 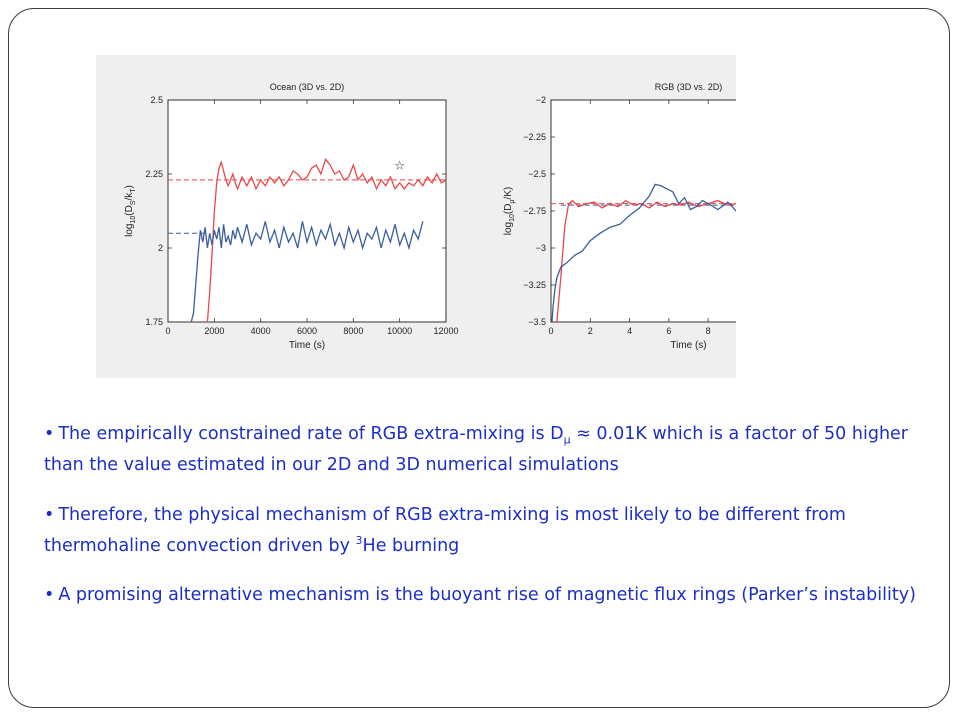 I want to click on ocean-x-tick-label: 6000, so click(x=307, y=331).